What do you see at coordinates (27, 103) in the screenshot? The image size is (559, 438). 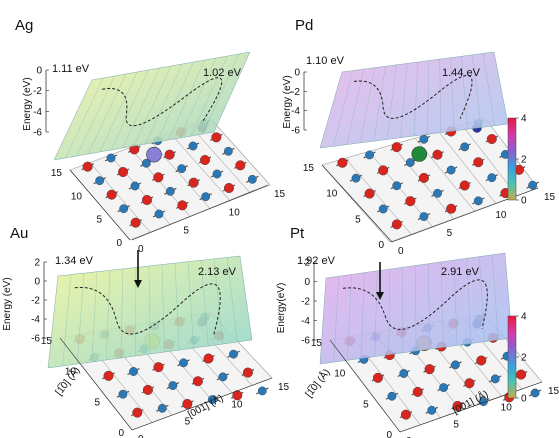 I see `z-axis-label: Energy (eV)` at bounding box center [27, 103].